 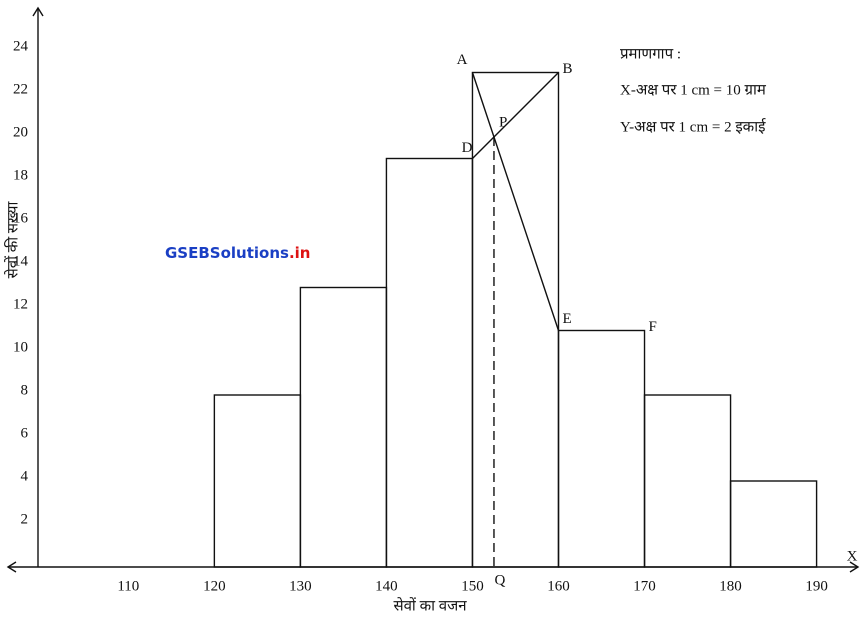 What do you see at coordinates (653, 327) in the screenshot?
I see `point-label: F` at bounding box center [653, 327].